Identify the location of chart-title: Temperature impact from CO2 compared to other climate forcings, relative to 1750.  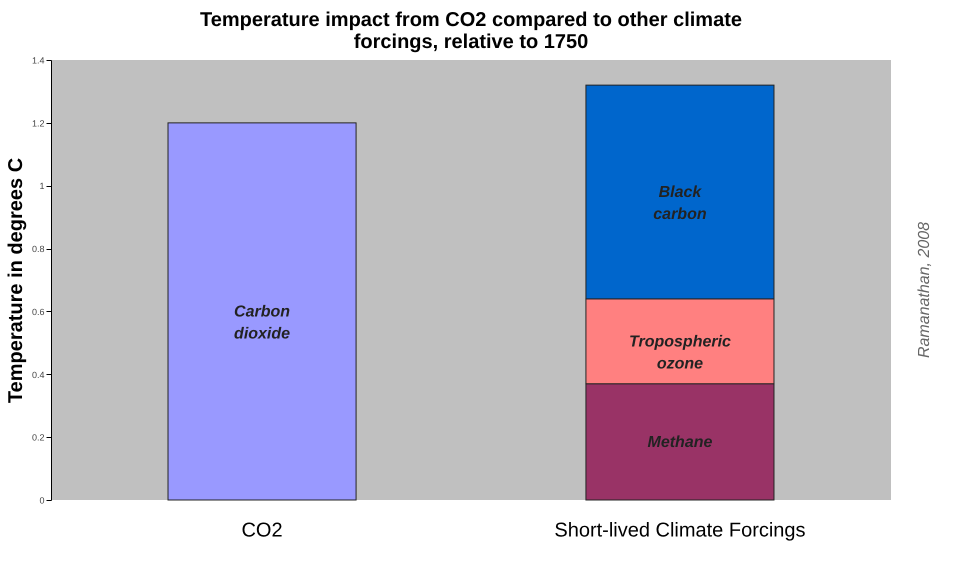
(471, 31).